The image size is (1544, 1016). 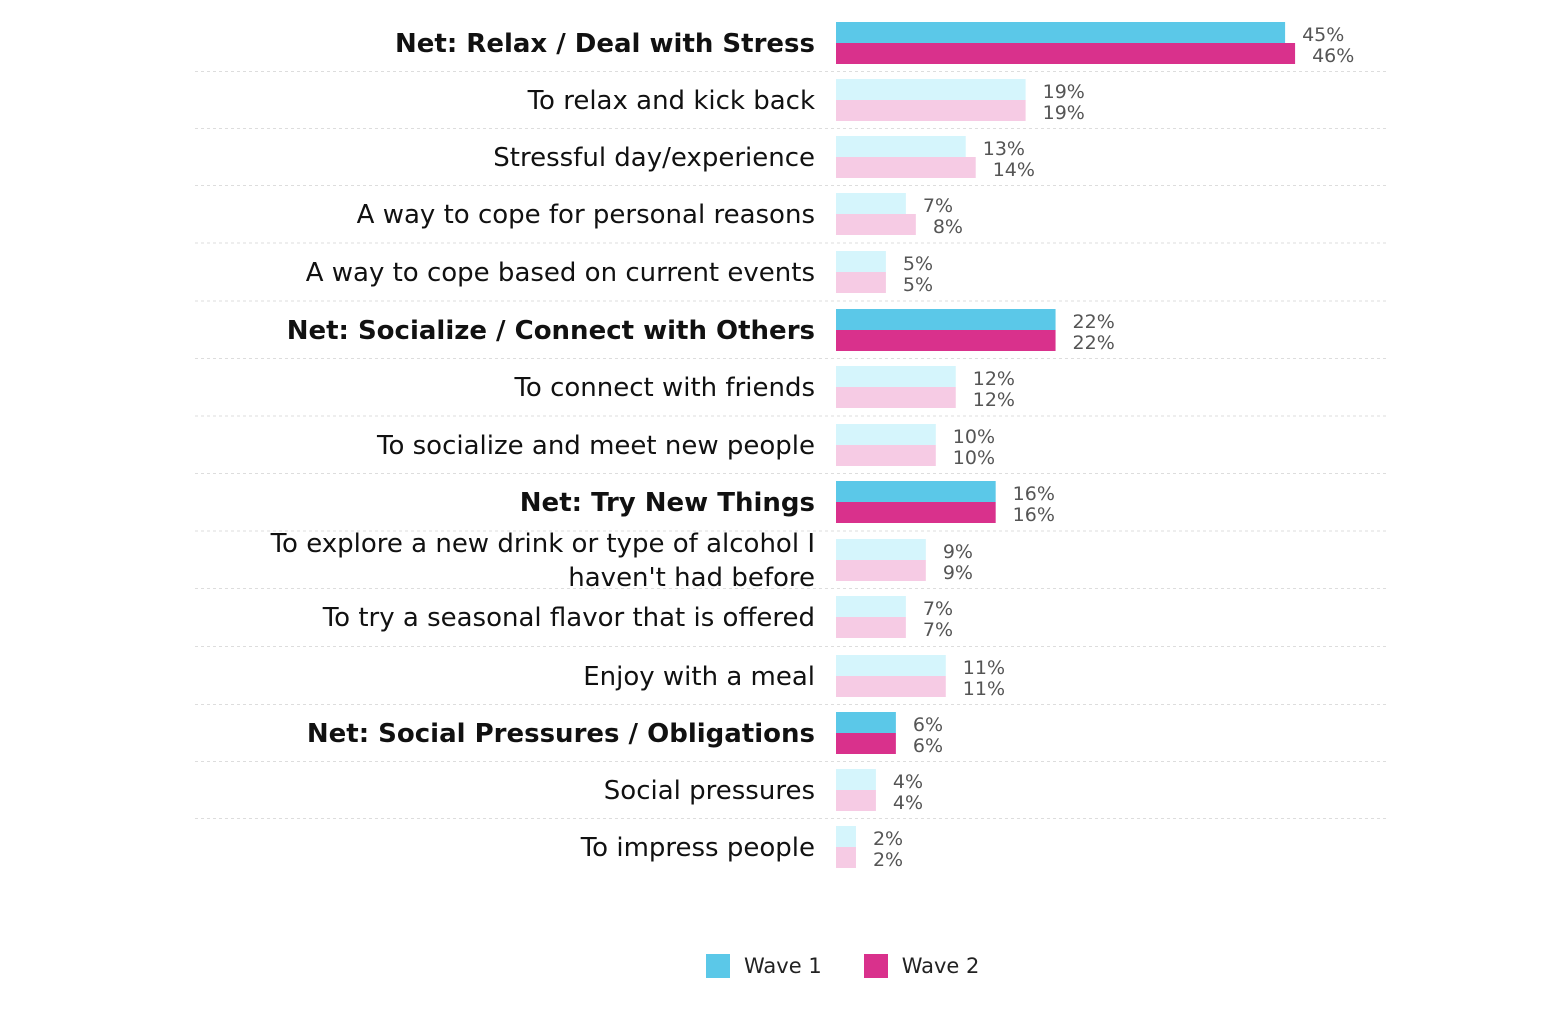 I want to click on value-label-wave-2: 9%, so click(x=958, y=573).